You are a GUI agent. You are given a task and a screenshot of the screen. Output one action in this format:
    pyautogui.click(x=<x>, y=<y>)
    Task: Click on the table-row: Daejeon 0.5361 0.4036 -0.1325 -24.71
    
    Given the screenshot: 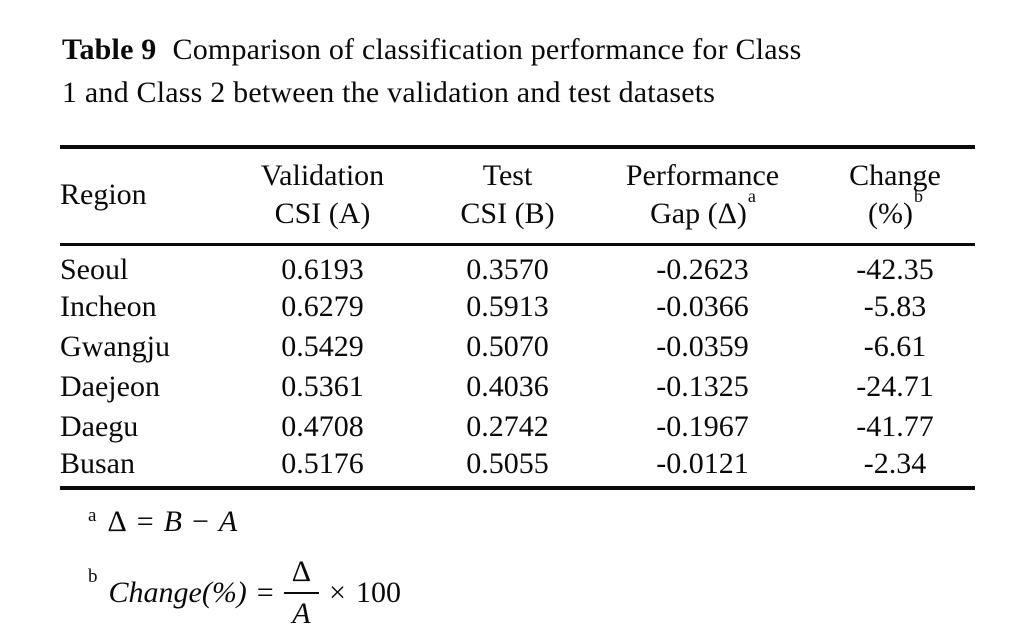 What is the action you would take?
    pyautogui.click(x=517, y=387)
    